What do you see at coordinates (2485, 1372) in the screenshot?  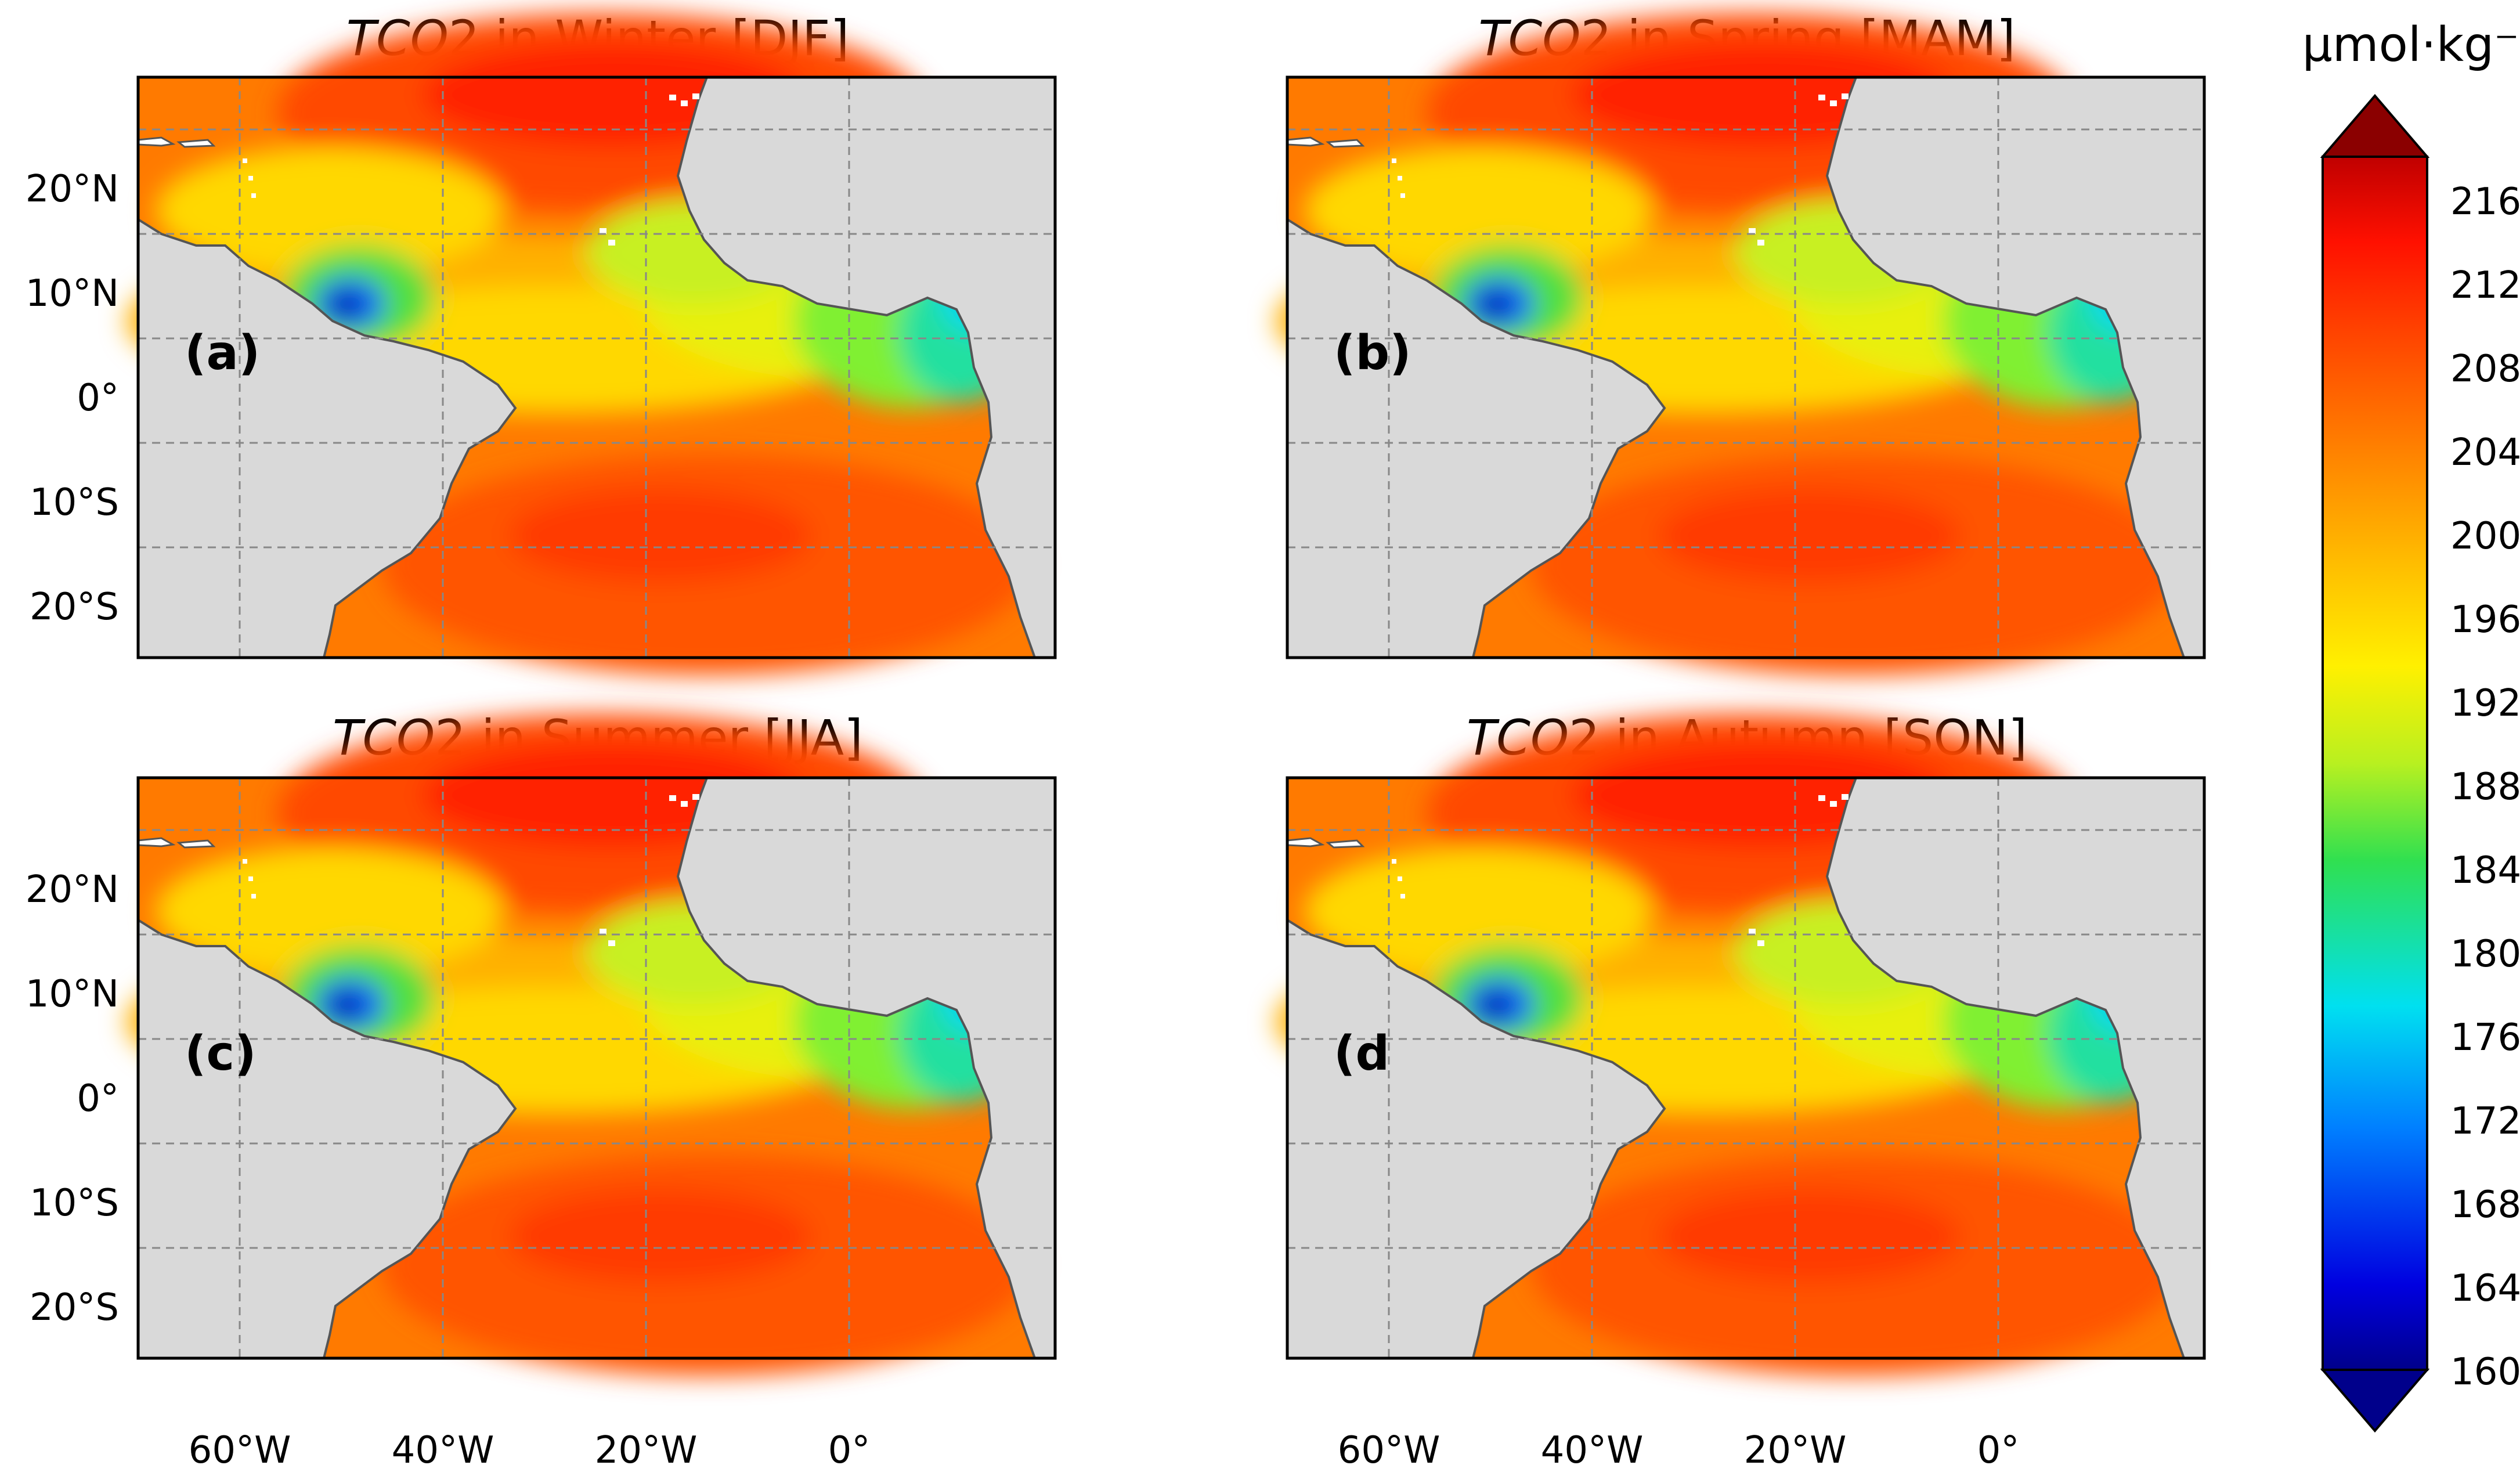 I see `colorbar-tick-label: 1600` at bounding box center [2485, 1372].